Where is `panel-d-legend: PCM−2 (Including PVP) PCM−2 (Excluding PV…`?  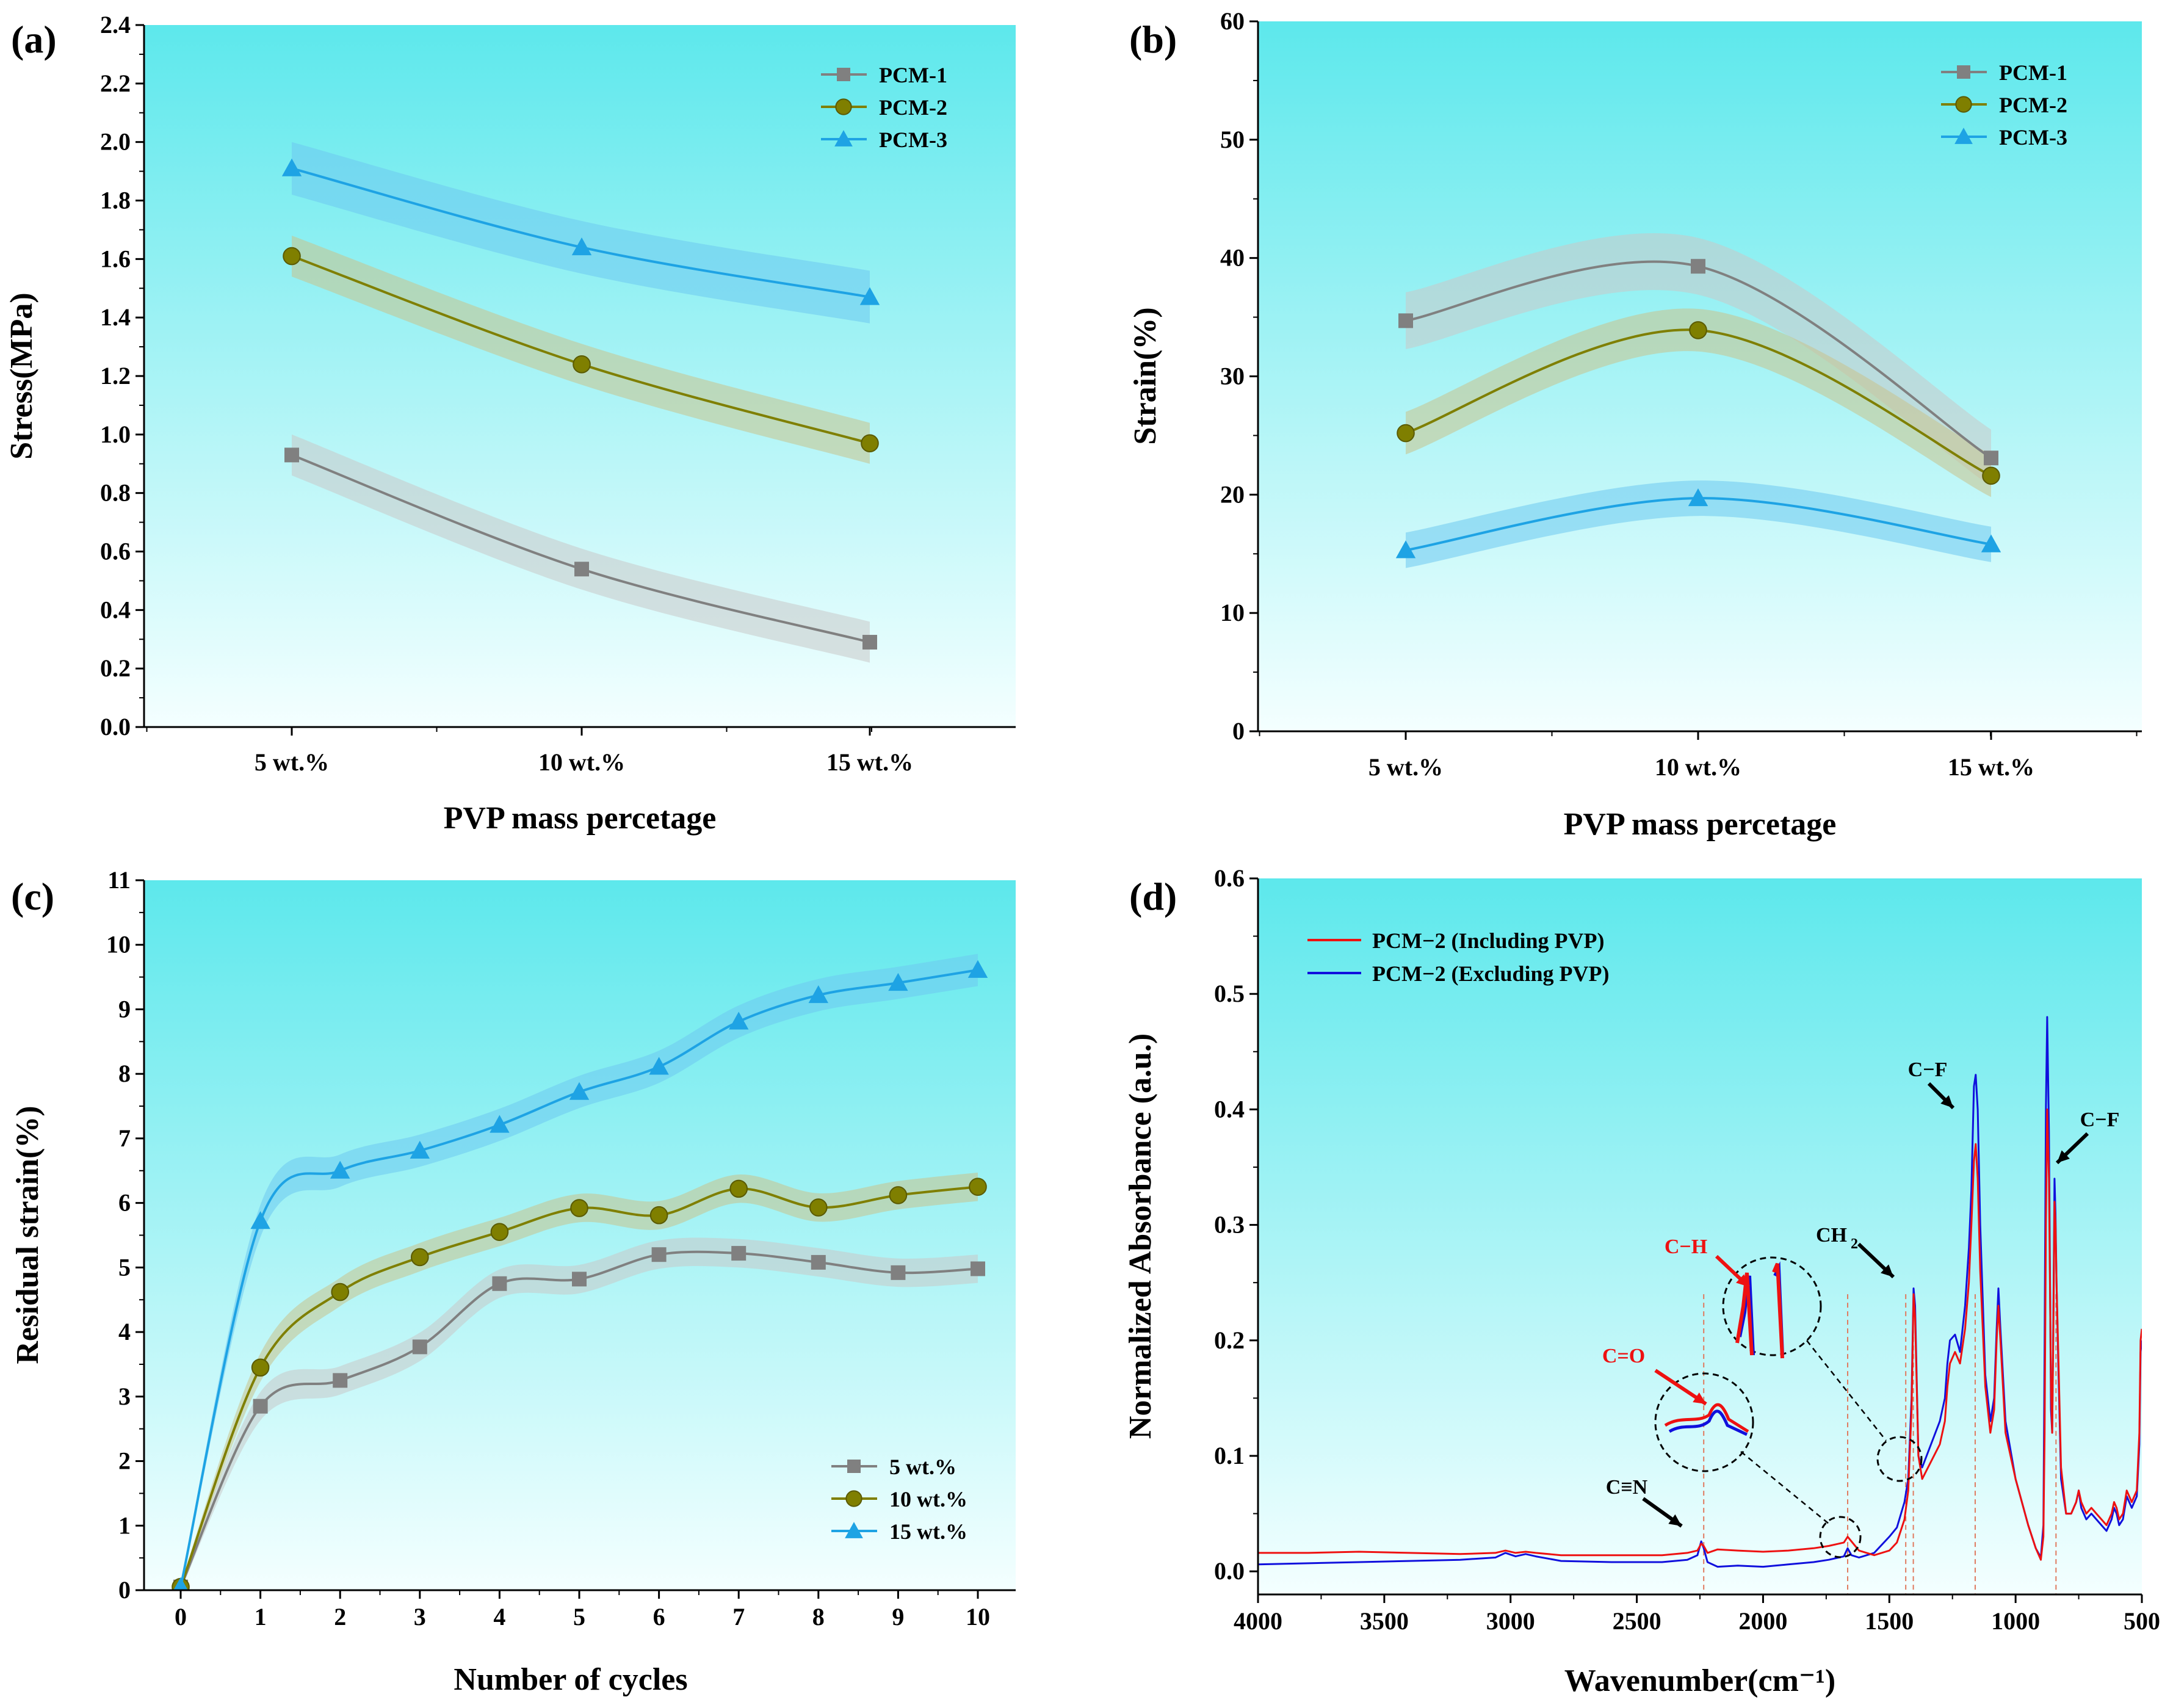 panel-d-legend: PCM−2 (Including PVP) PCM−2 (Excluding PV… is located at coordinates (1458, 957).